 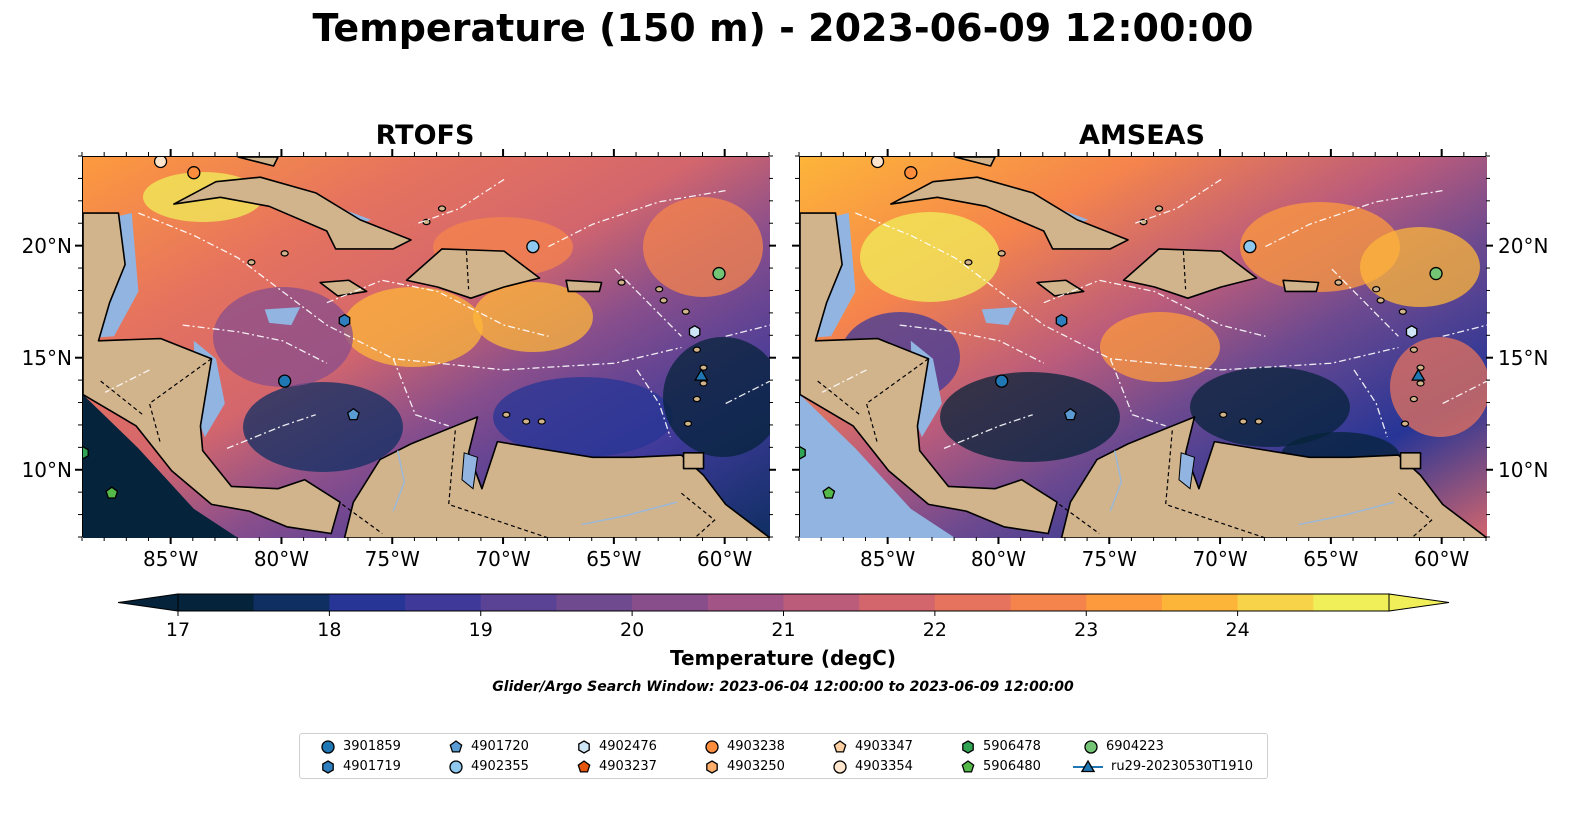 I want to click on legend-entry-label: 4903238, so click(x=756, y=746).